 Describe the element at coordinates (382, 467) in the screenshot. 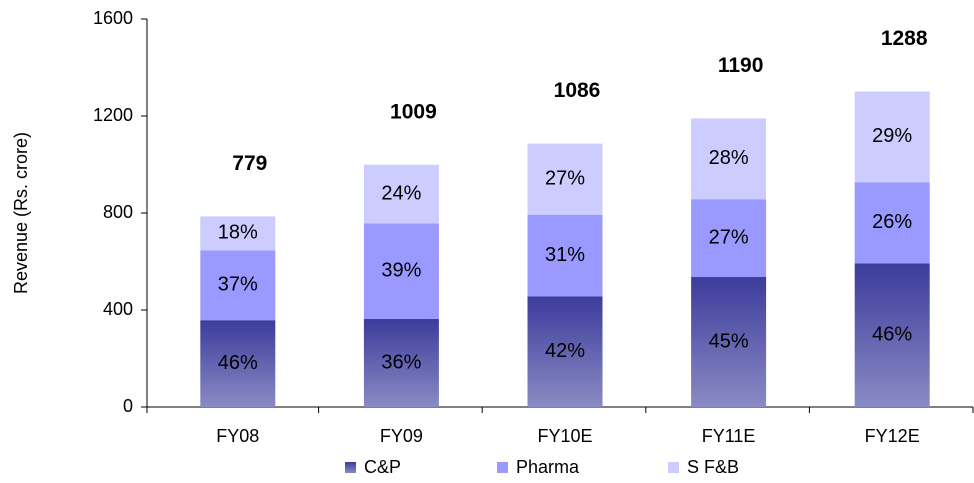

I see `legend-label: C&P` at that location.